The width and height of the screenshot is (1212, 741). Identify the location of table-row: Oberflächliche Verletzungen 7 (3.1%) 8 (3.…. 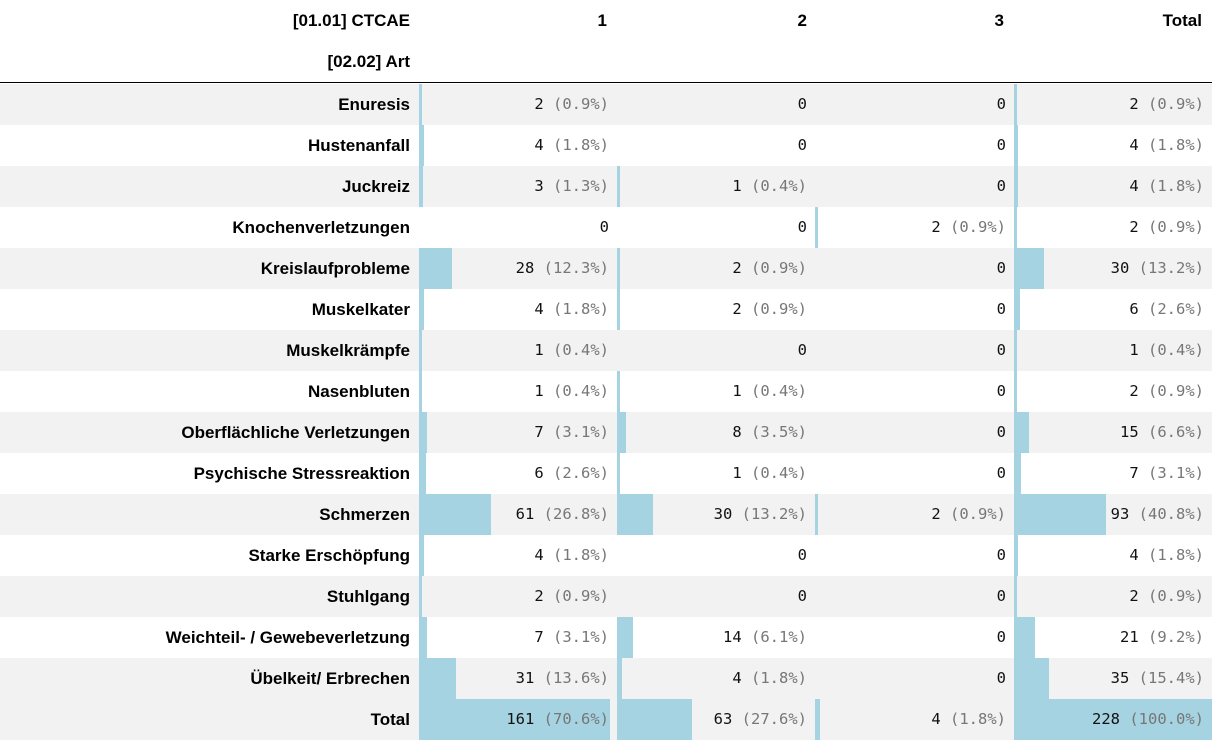
(606, 432).